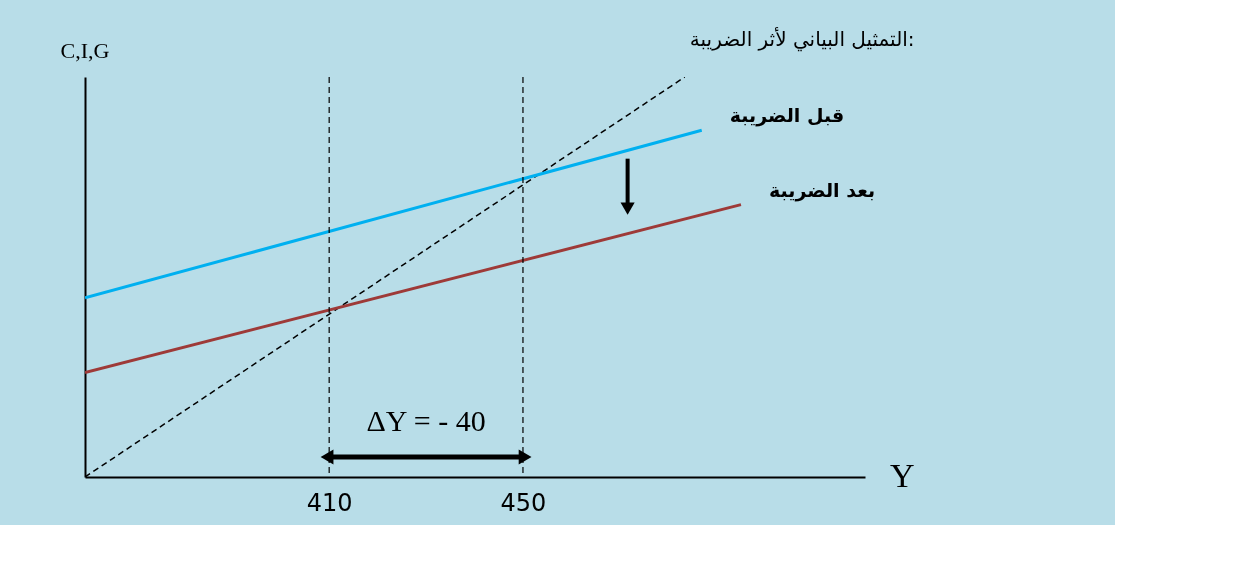  Describe the element at coordinates (802, 39) in the screenshot. I see `chart-title: التمثيل البياني لأثر الضريبة:` at that location.